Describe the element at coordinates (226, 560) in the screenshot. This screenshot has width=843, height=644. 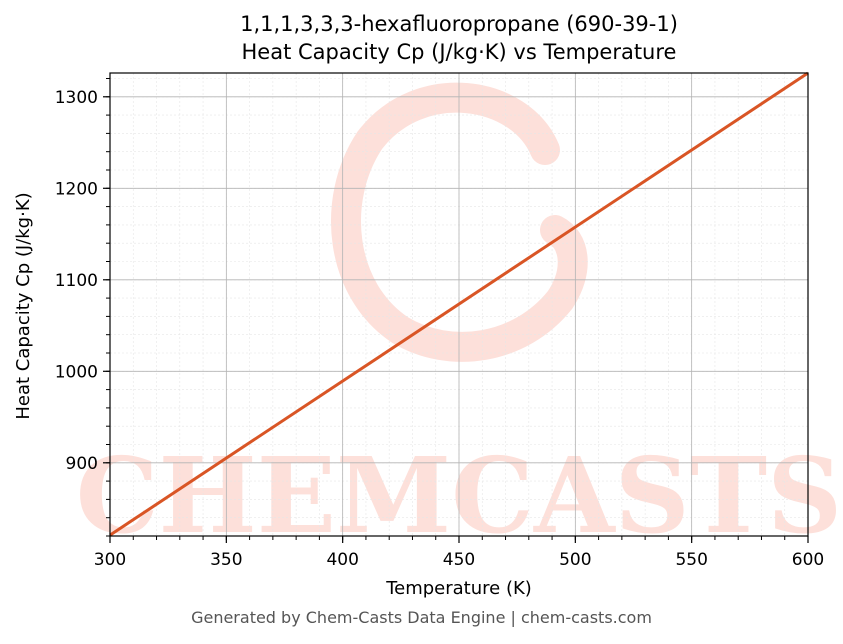
I see `x-tick-label: 350` at that location.